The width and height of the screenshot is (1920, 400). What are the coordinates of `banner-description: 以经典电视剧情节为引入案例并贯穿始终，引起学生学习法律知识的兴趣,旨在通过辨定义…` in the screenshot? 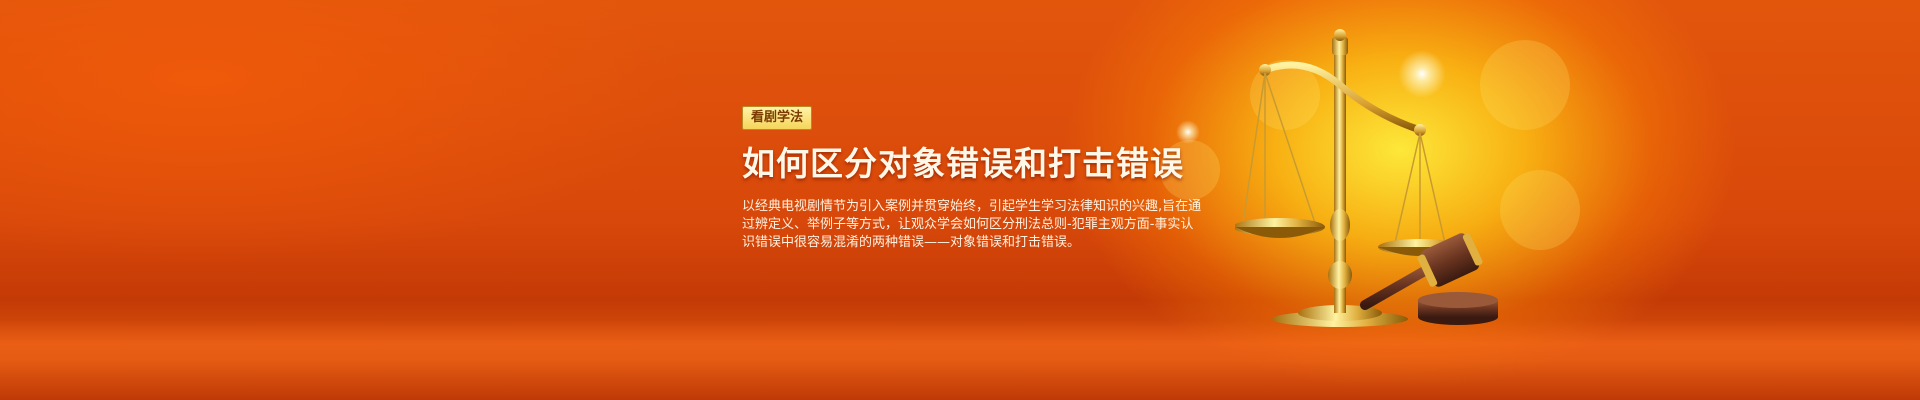 It's located at (972, 224).